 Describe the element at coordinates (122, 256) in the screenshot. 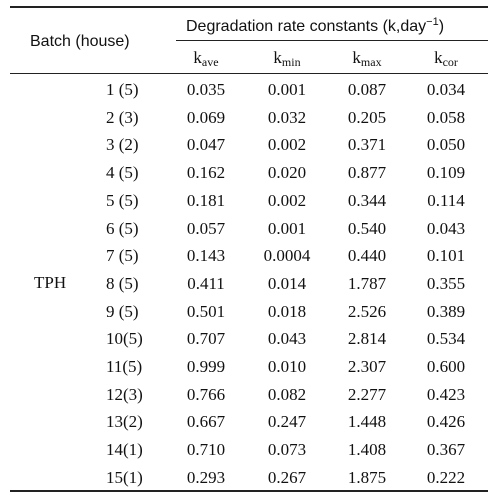

I see `batch-cell: 7 (5)` at that location.